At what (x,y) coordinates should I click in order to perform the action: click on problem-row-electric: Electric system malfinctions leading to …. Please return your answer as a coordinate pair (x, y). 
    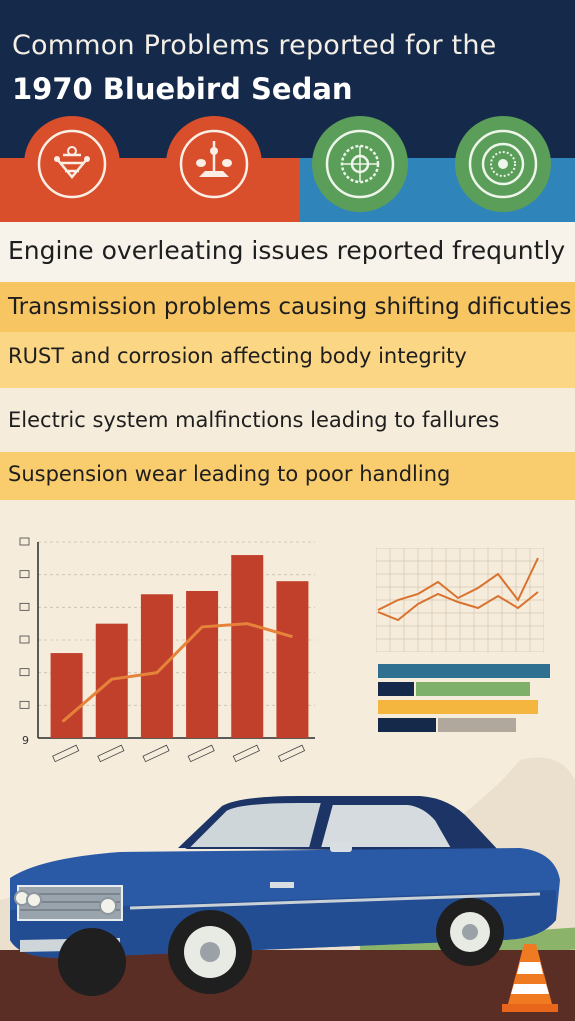
    Looking at the image, I should click on (287, 420).